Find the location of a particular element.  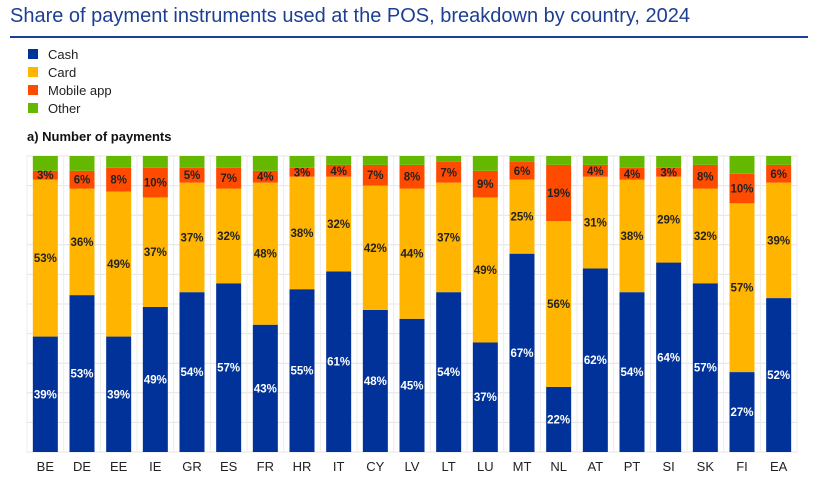

data-label: 56% is located at coordinates (558, 305).